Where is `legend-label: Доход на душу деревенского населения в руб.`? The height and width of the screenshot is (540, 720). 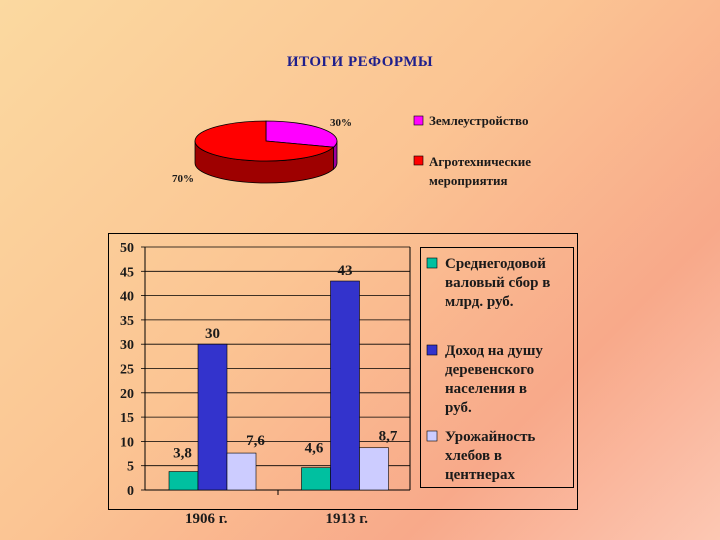
legend-label: Доход на душу деревенского населения в руб. is located at coordinates (494, 379).